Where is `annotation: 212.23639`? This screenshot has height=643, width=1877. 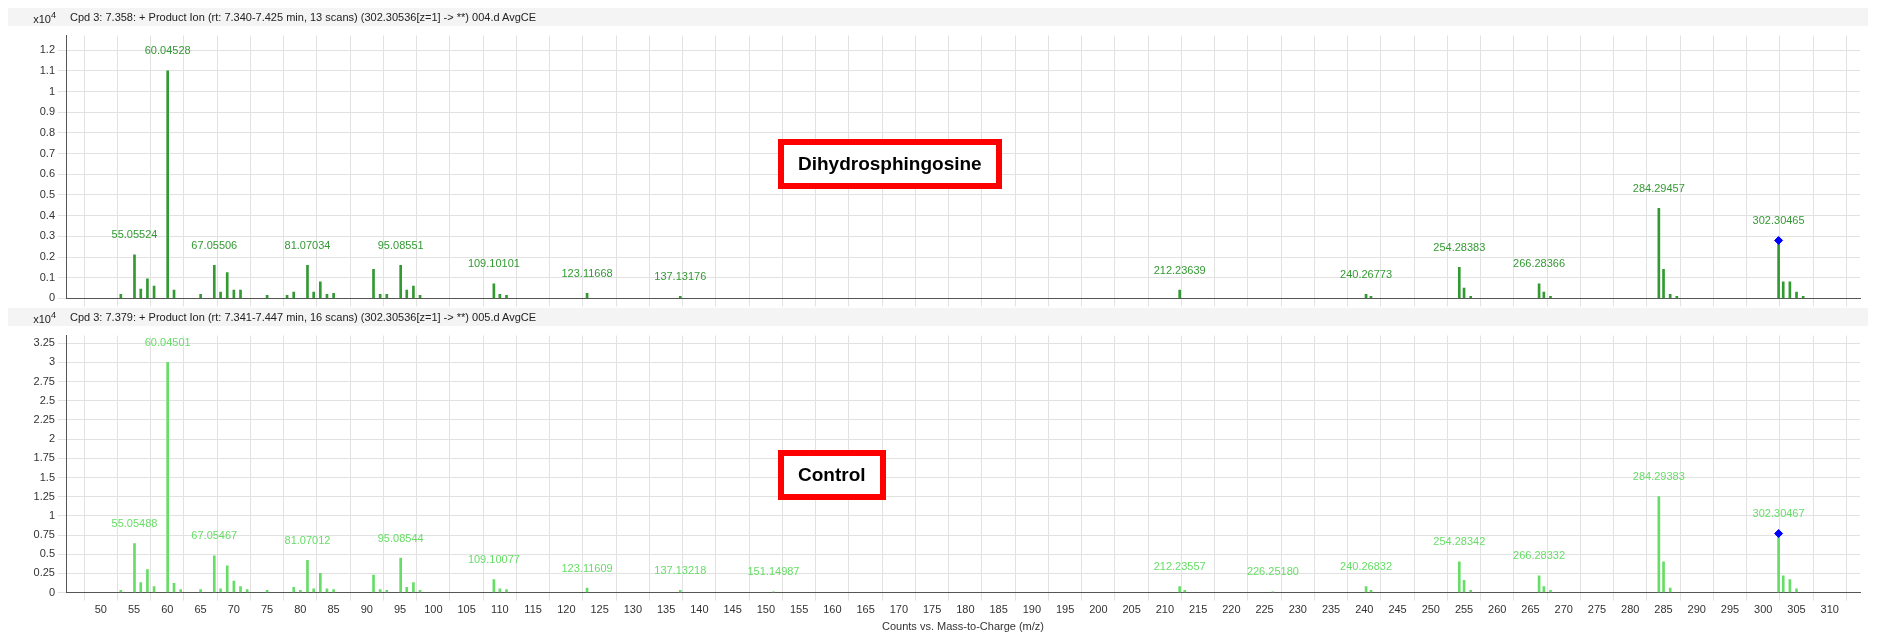 annotation: 212.23639 is located at coordinates (1179, 269).